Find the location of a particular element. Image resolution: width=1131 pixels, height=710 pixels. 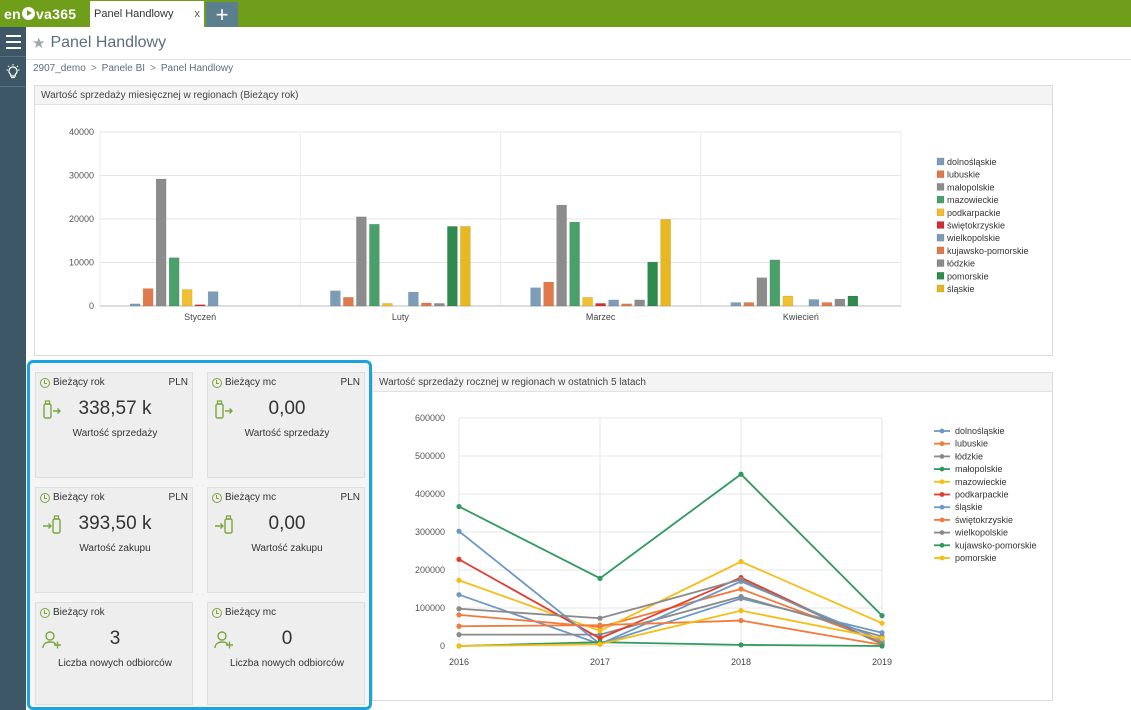

kpi-tile: Bieżący rok PLN 338,57 k Wartość sprzedaży is located at coordinates (114, 425).